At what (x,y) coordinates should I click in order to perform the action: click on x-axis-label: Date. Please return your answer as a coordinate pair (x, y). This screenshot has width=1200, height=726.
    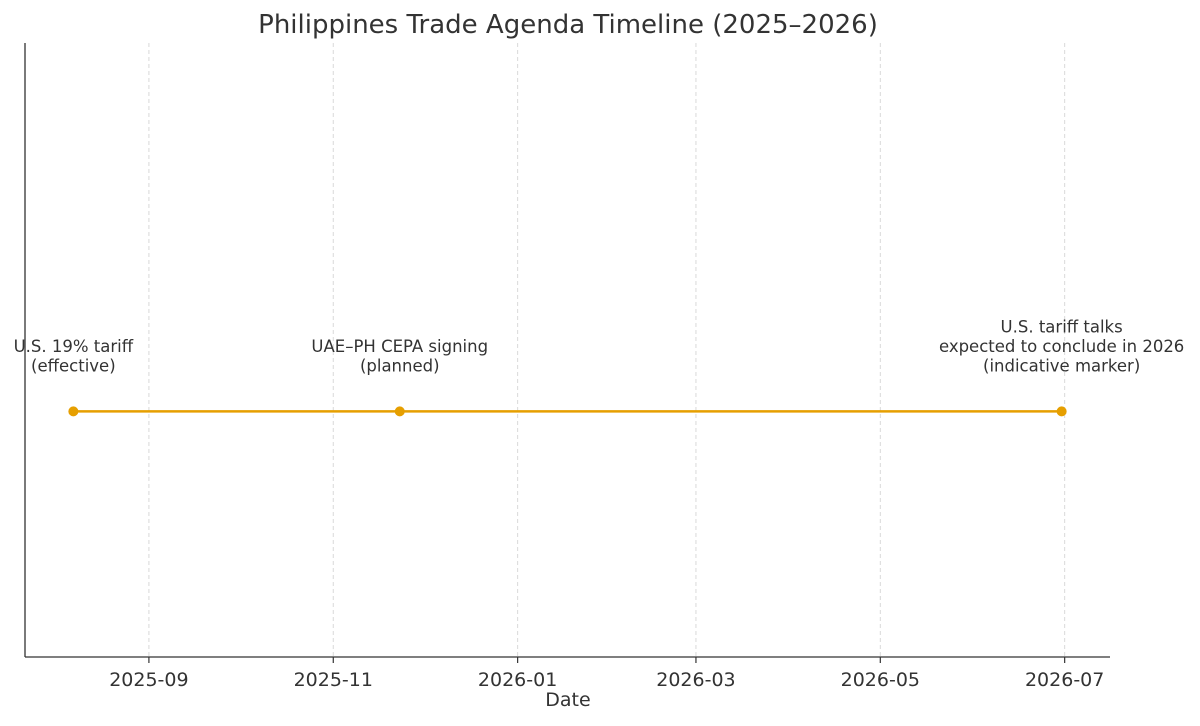
    Looking at the image, I should click on (567, 700).